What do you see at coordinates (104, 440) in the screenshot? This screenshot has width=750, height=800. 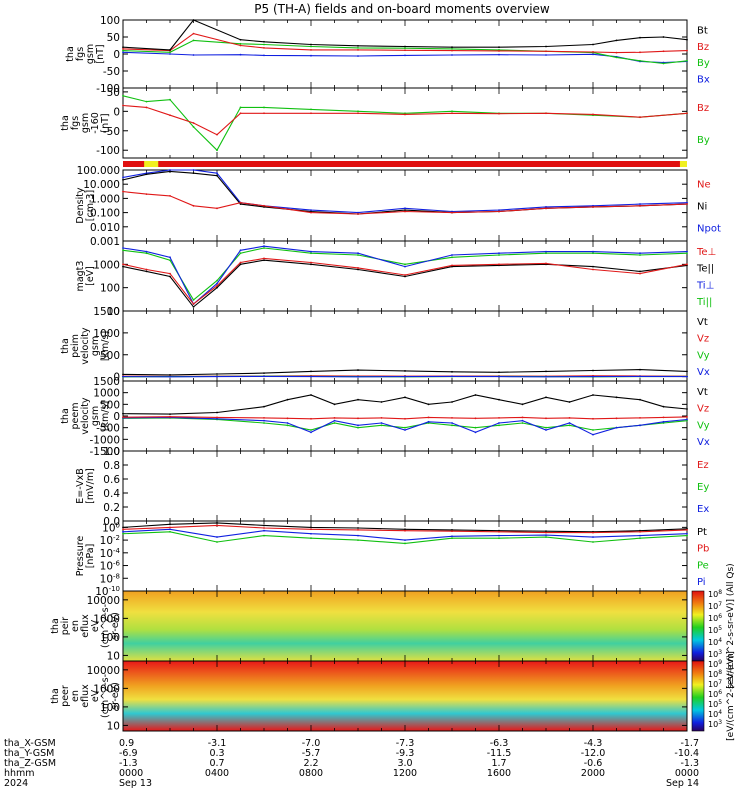 I see `y-tick-label: -1000` at bounding box center [104, 440].